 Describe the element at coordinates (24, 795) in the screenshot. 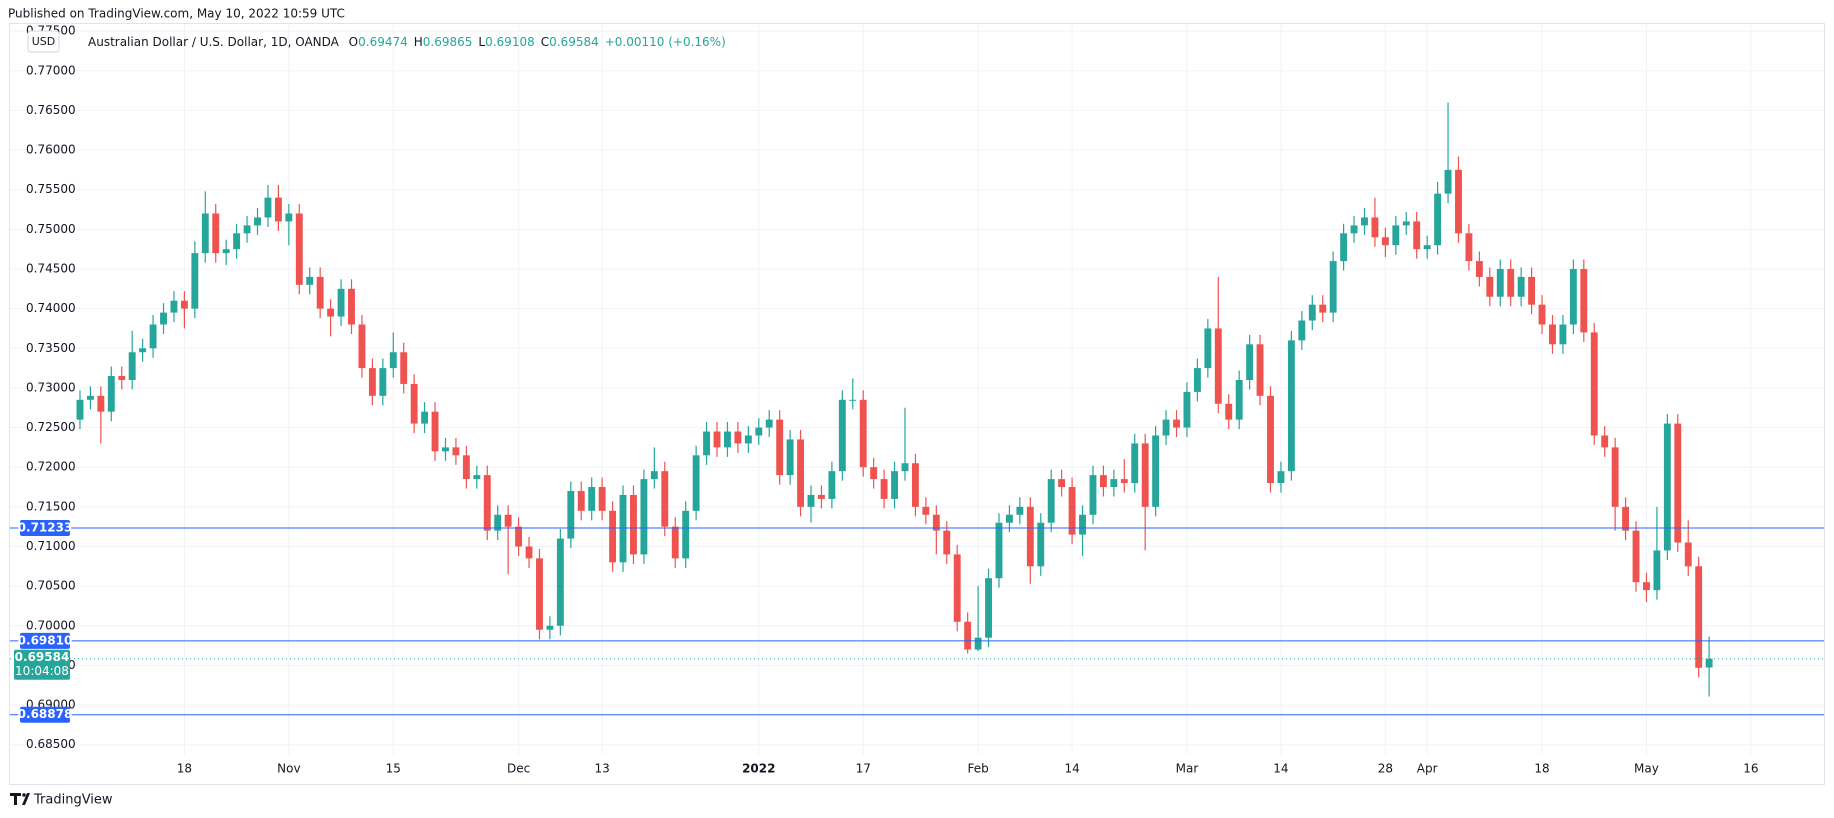

I see `logo-dot` at that location.